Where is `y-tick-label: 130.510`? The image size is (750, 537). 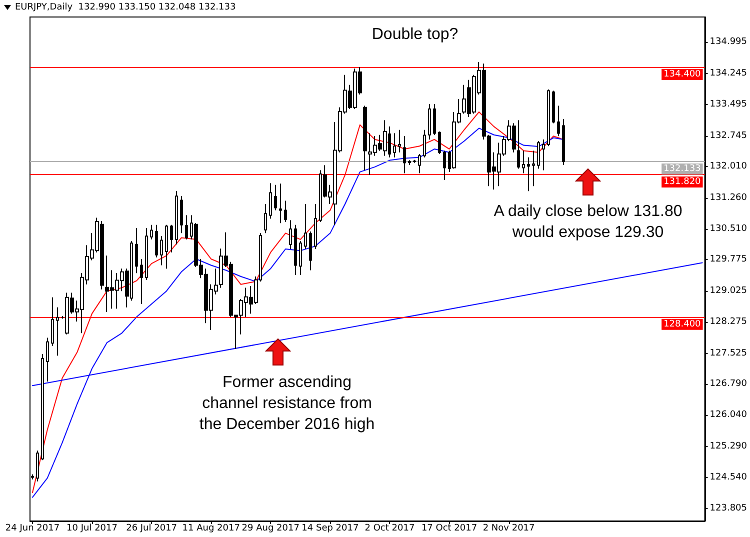 y-tick-label: 130.510 is located at coordinates (729, 229).